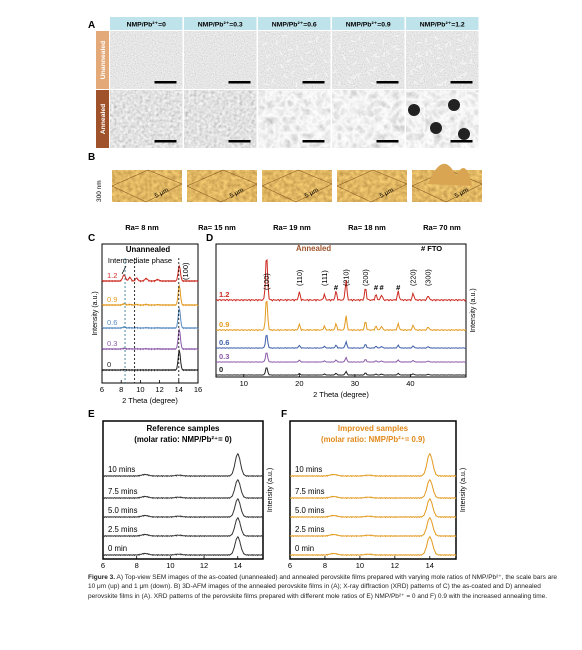 Image resolution: width=582 pixels, height=650 pixels. I want to click on peak-label: (200), so click(365, 277).